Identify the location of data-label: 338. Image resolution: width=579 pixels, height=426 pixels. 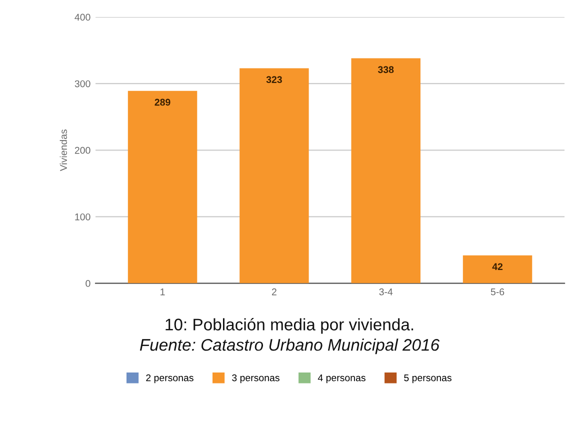
(386, 70).